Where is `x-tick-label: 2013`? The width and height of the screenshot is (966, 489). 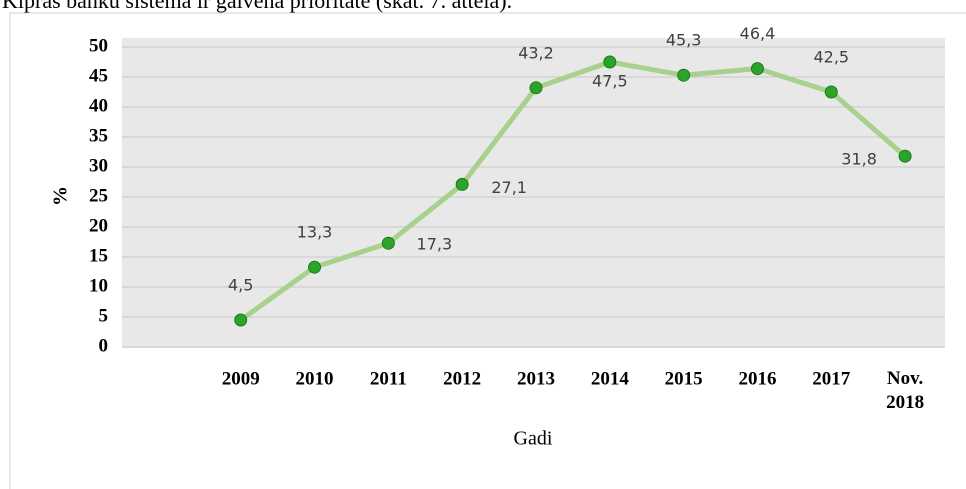 x-tick-label: 2013 is located at coordinates (536, 378).